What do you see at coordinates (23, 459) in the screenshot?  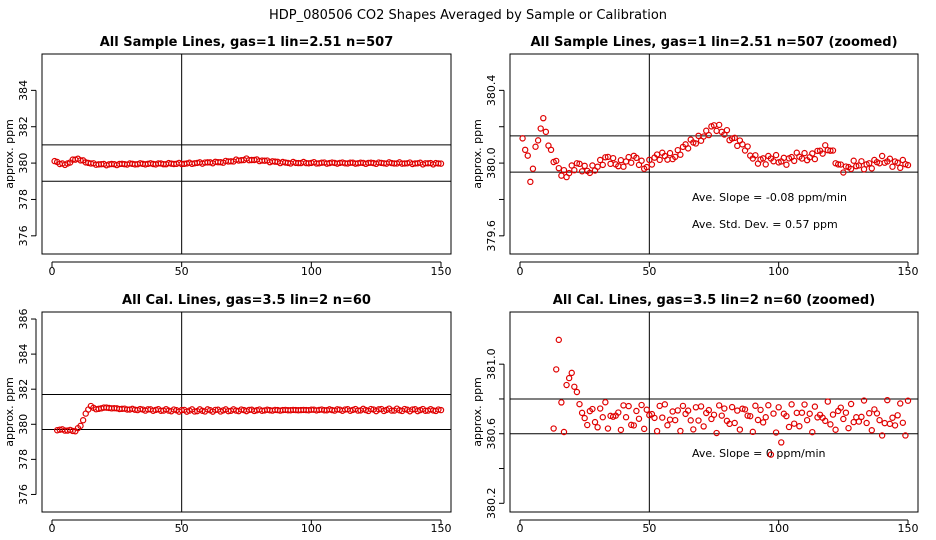 I see `y-tick-label: 378` at bounding box center [23, 459].